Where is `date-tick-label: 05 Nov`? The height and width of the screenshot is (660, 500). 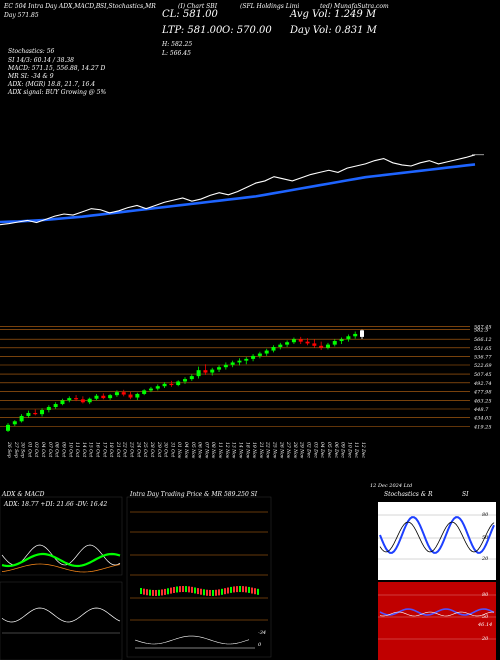
date-tick-label: 05 Nov is located at coordinates (193, 450).